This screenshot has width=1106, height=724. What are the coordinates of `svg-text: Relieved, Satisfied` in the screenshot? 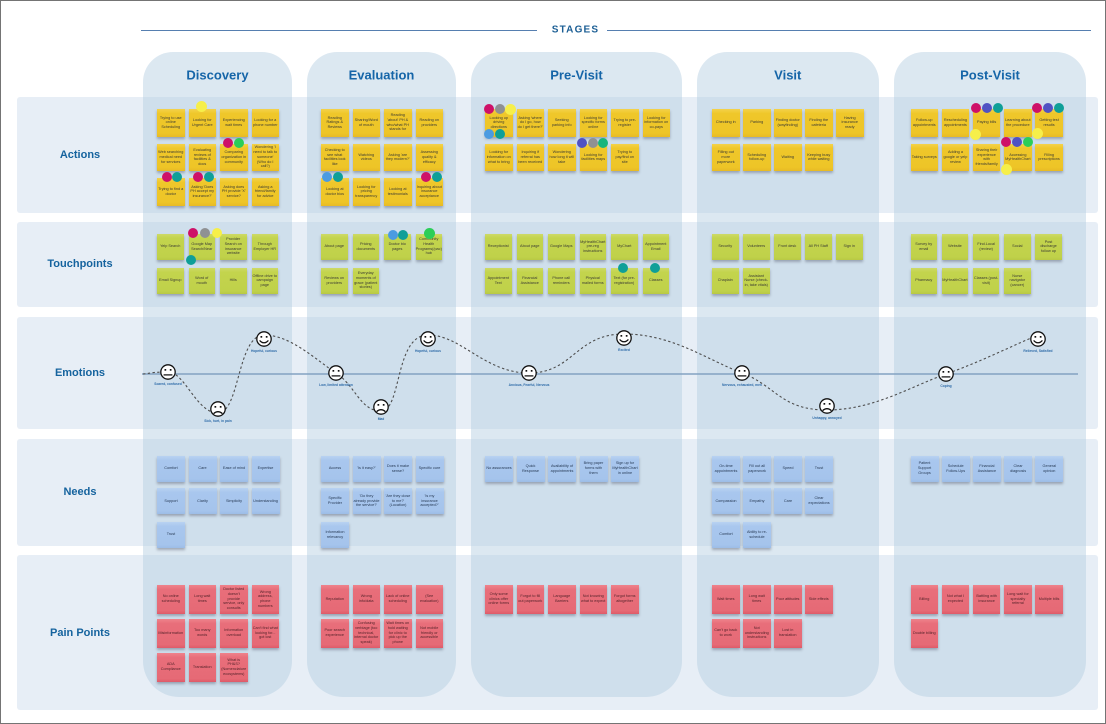 It's located at (1037, 351).